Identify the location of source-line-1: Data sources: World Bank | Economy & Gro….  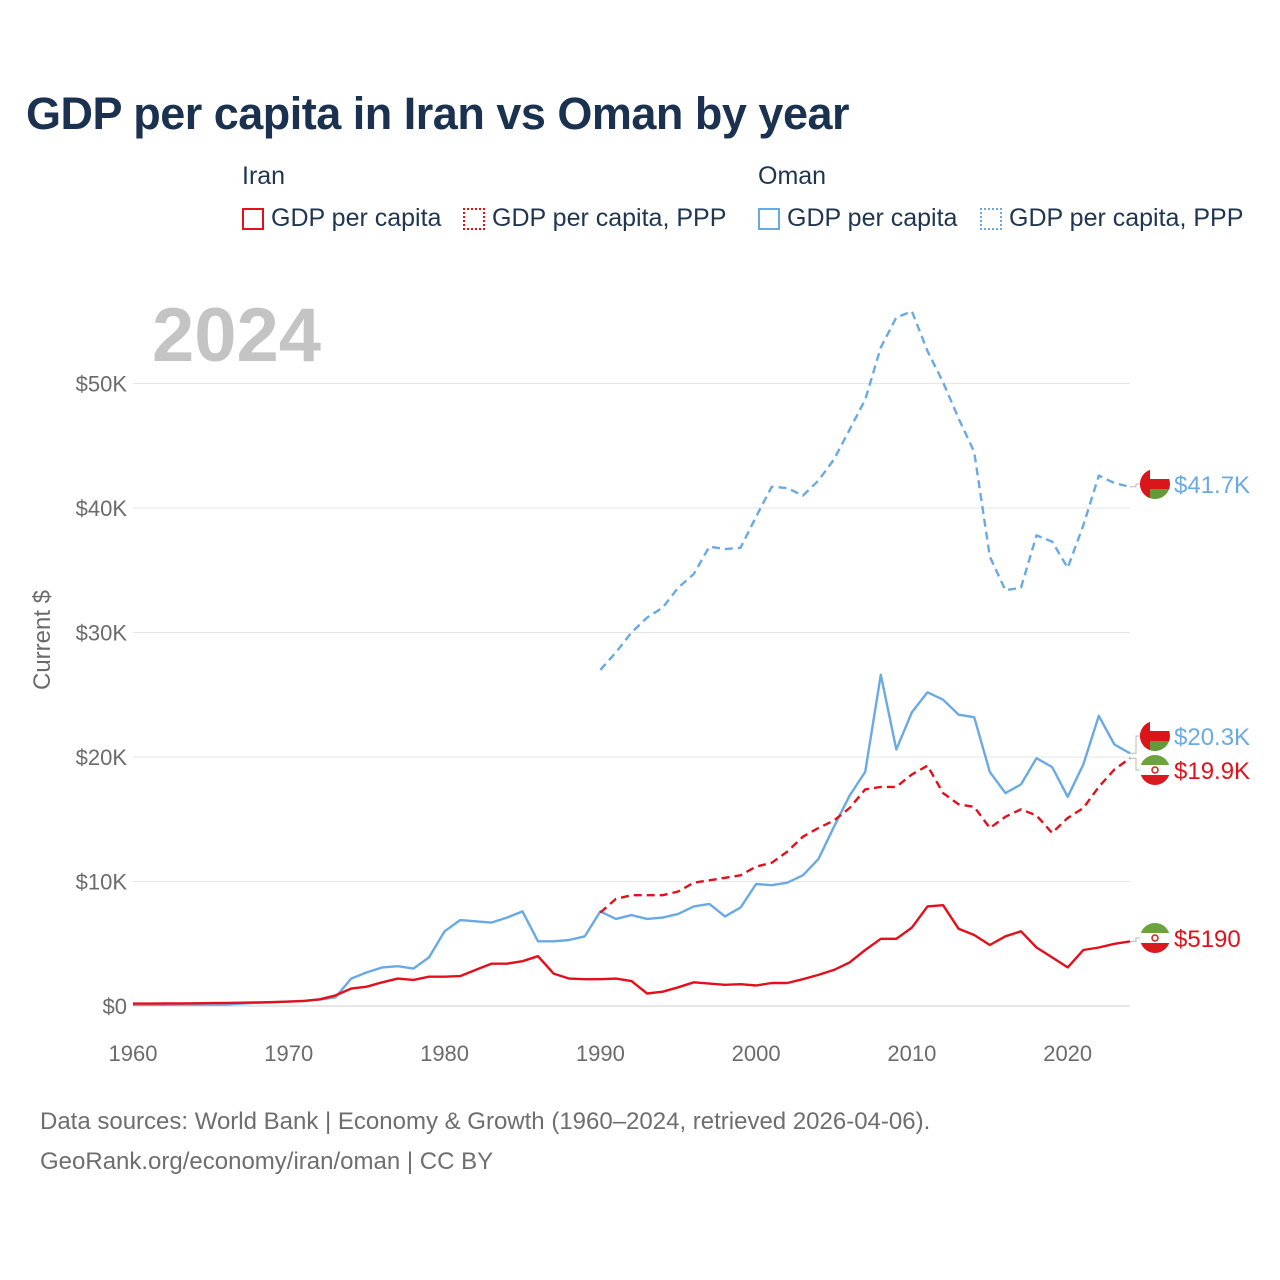
(485, 1121).